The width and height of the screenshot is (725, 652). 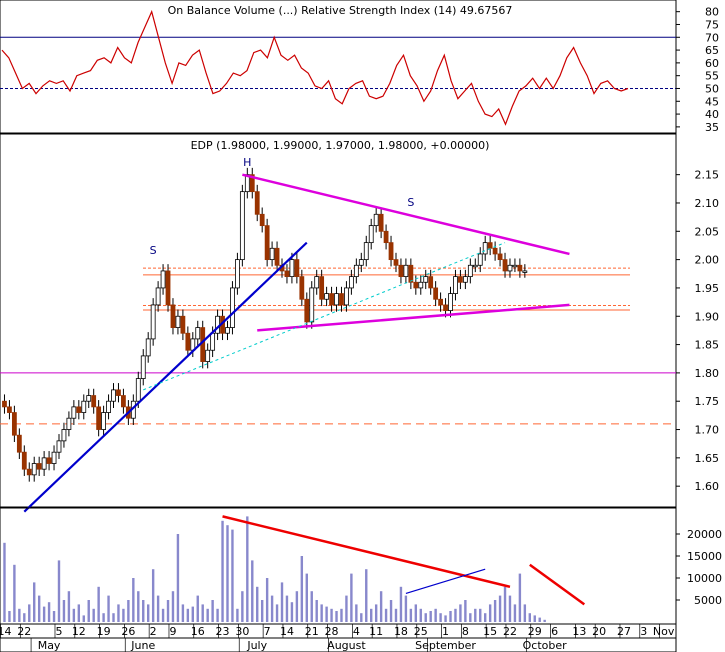 I want to click on x-date-label: 13, so click(x=579, y=631).